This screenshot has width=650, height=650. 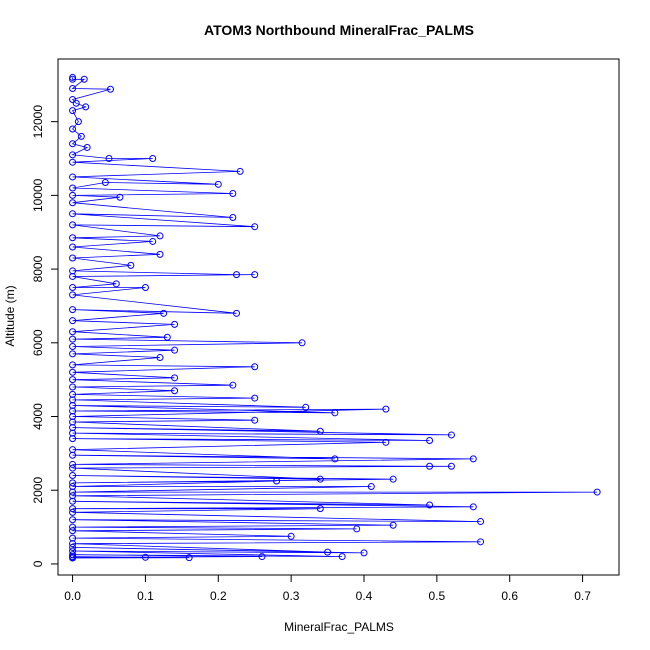 What do you see at coordinates (582, 596) in the screenshot?
I see `x-tick-label: 0.7` at bounding box center [582, 596].